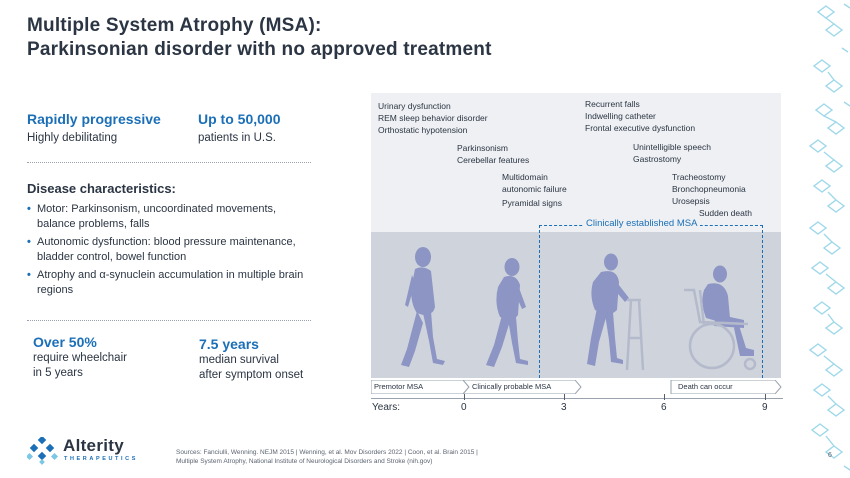 This screenshot has width=850, height=478. What do you see at coordinates (414, 106) in the screenshot?
I see `symptom-item: Urinary dysfunction` at bounding box center [414, 106].